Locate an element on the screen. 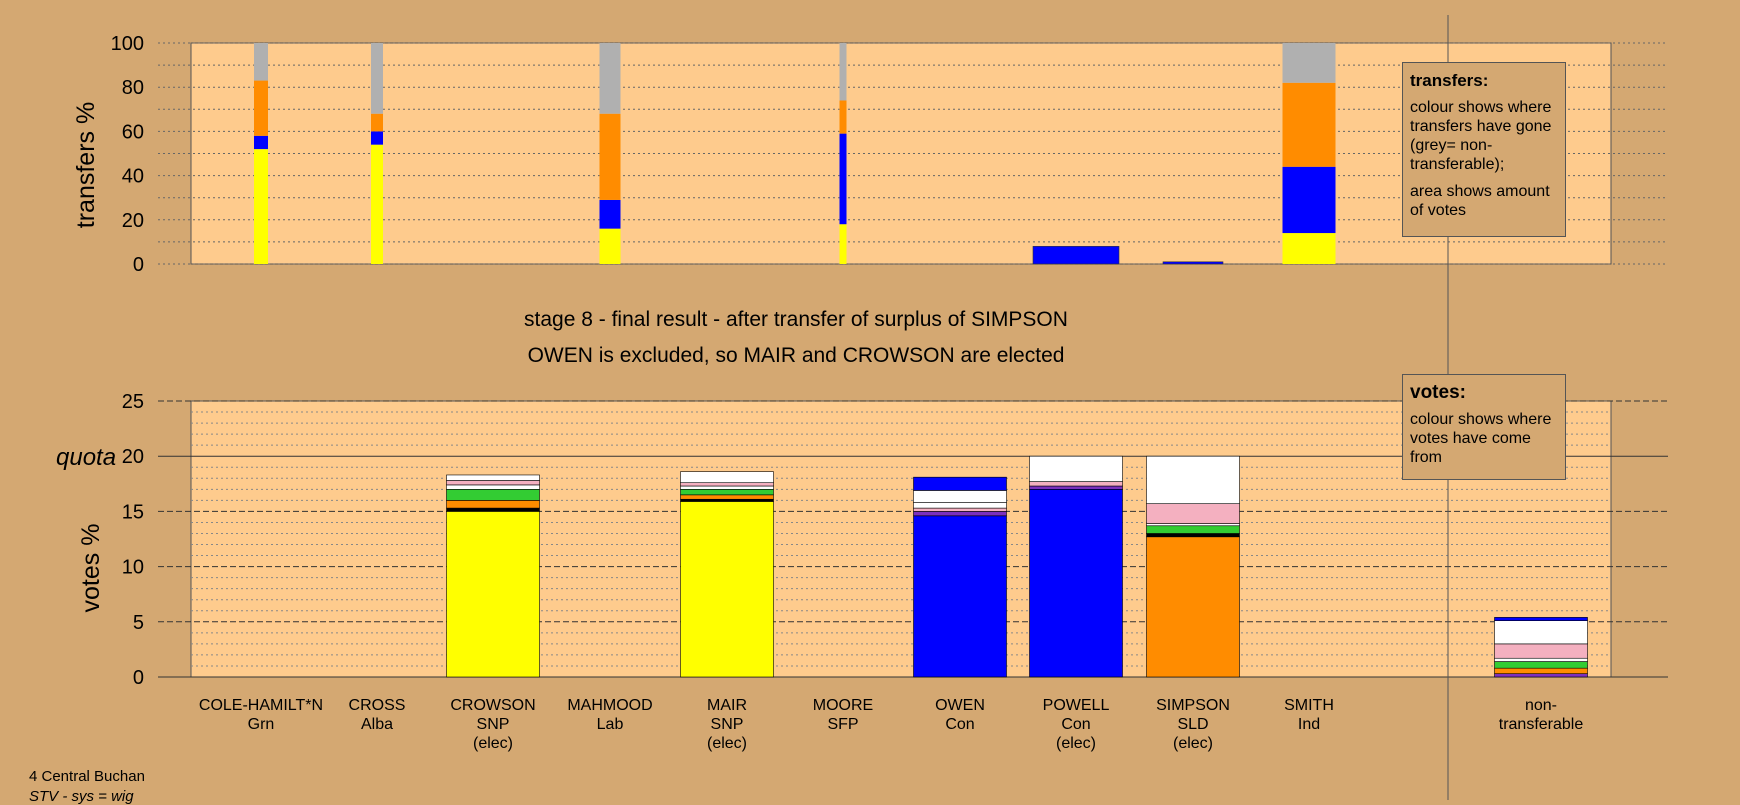 This screenshot has width=1740, height=805. candidate-name-label: SMITH is located at coordinates (1309, 705).